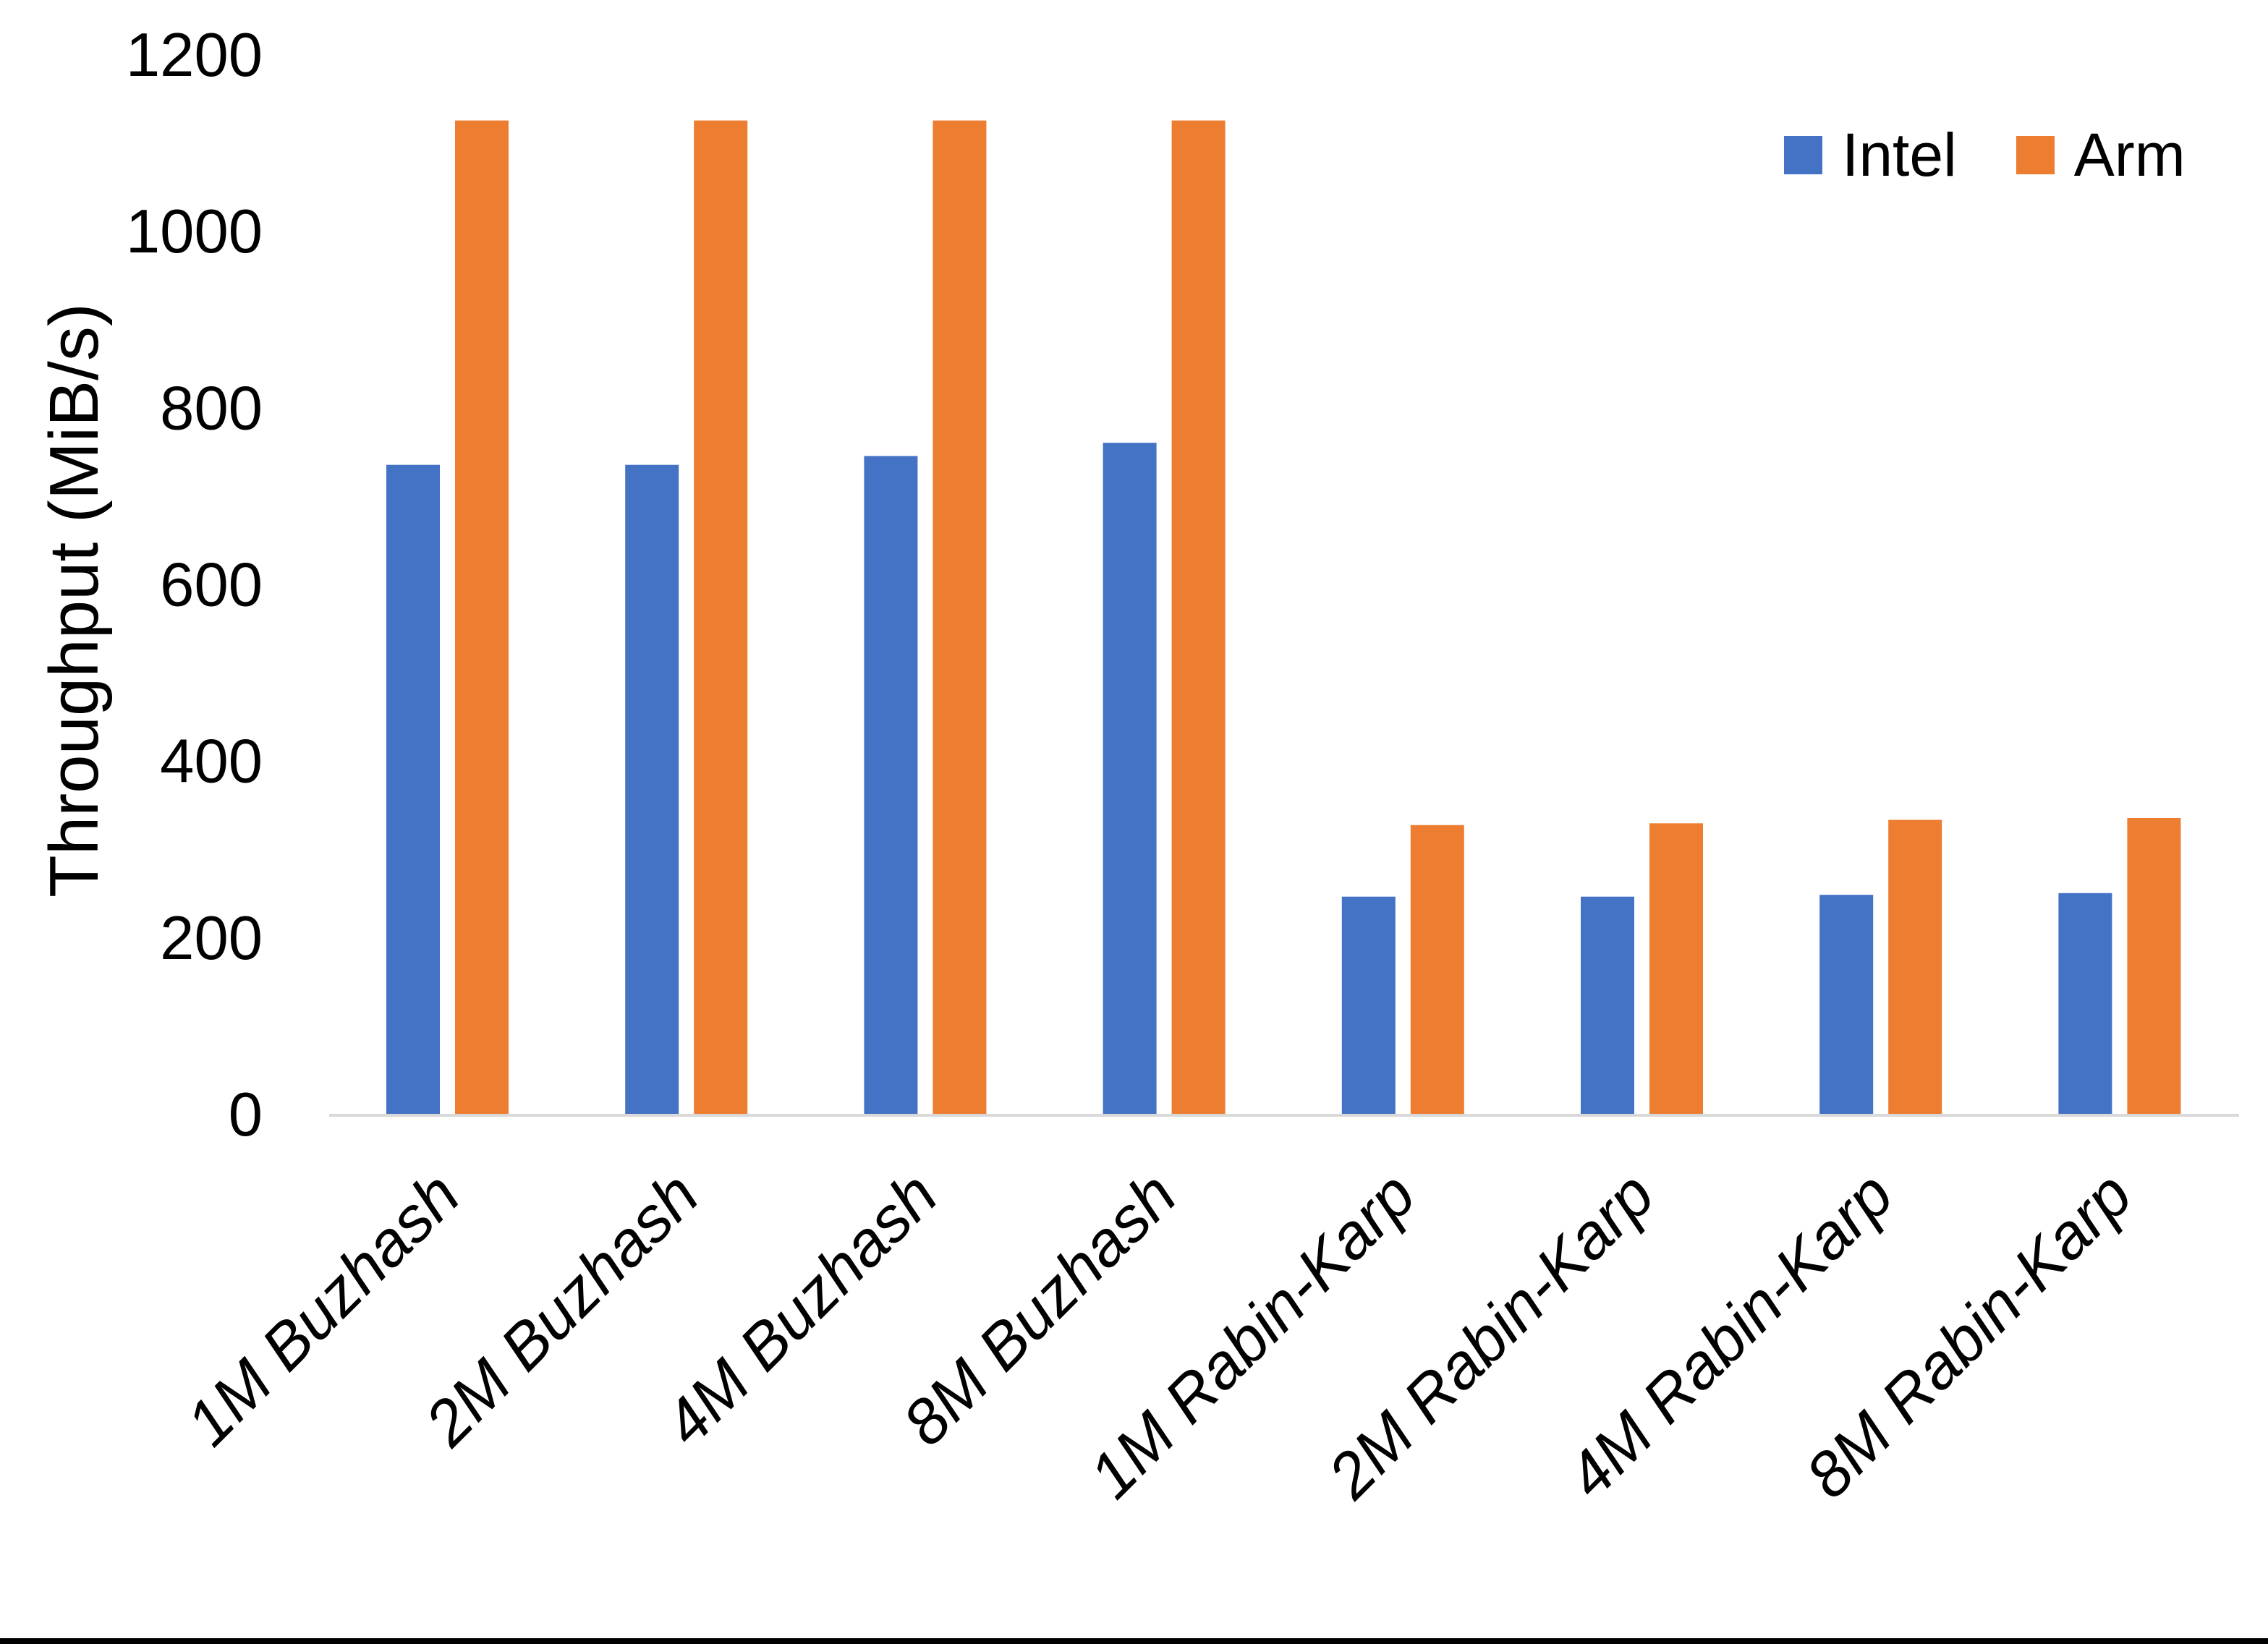 The width and height of the screenshot is (2268, 1644). I want to click on bar-arm-1m-buzhash, so click(482, 617).